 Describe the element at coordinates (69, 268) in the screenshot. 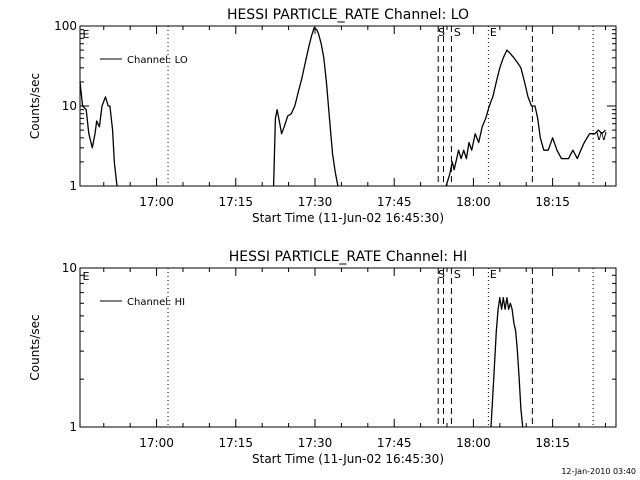

I see `panel2-y-tick-label: 10` at that location.